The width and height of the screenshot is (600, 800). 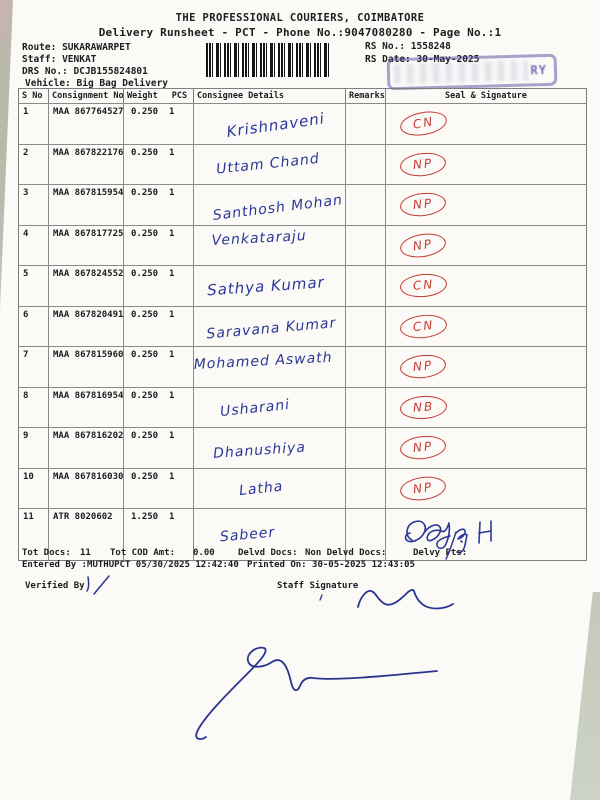 What do you see at coordinates (255, 409) in the screenshot?
I see `handwritten-consignee-name: Usharani` at bounding box center [255, 409].